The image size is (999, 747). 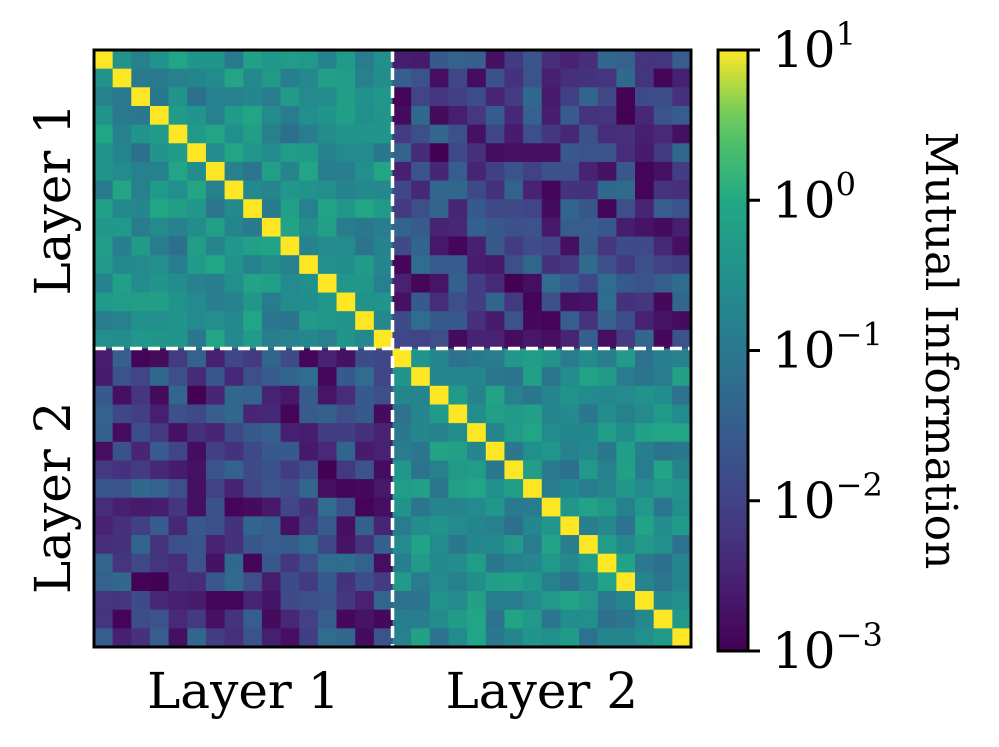 I want to click on x-axis-ticks: Layer 1 Layer 2, so click(x=392, y=691).